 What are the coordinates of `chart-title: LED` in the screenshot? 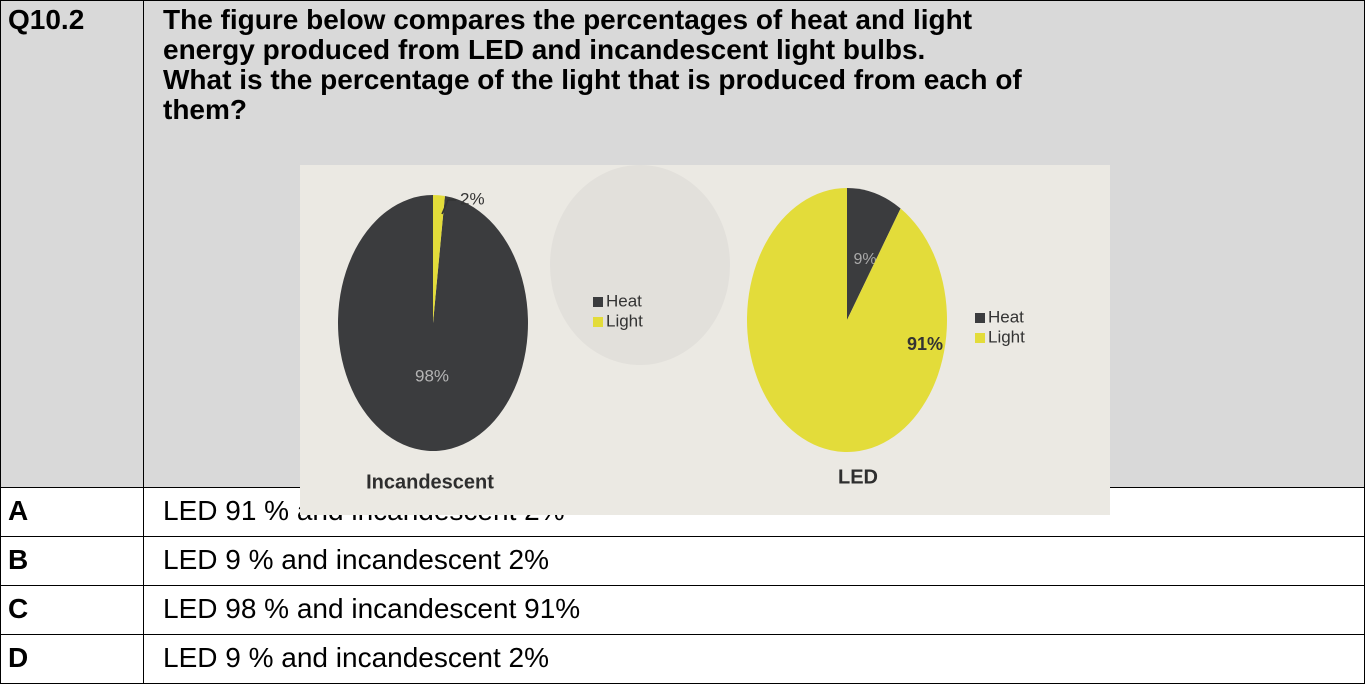 It's located at (858, 477).